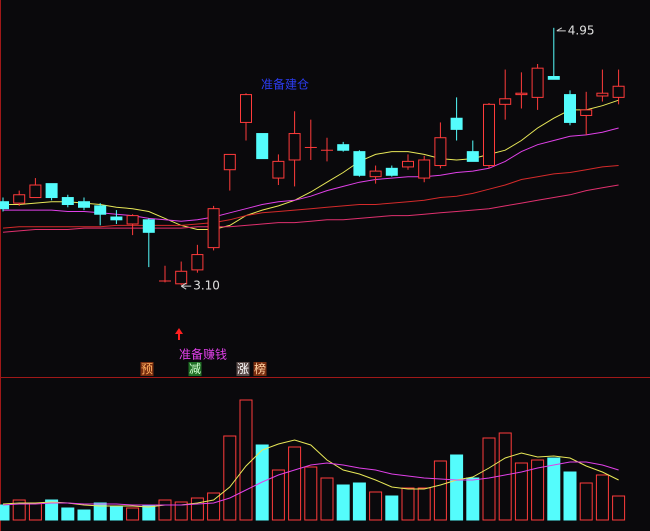 The width and height of the screenshot is (650, 531). What do you see at coordinates (285, 85) in the screenshot?
I see `signal-text: 准备建仓` at bounding box center [285, 85].